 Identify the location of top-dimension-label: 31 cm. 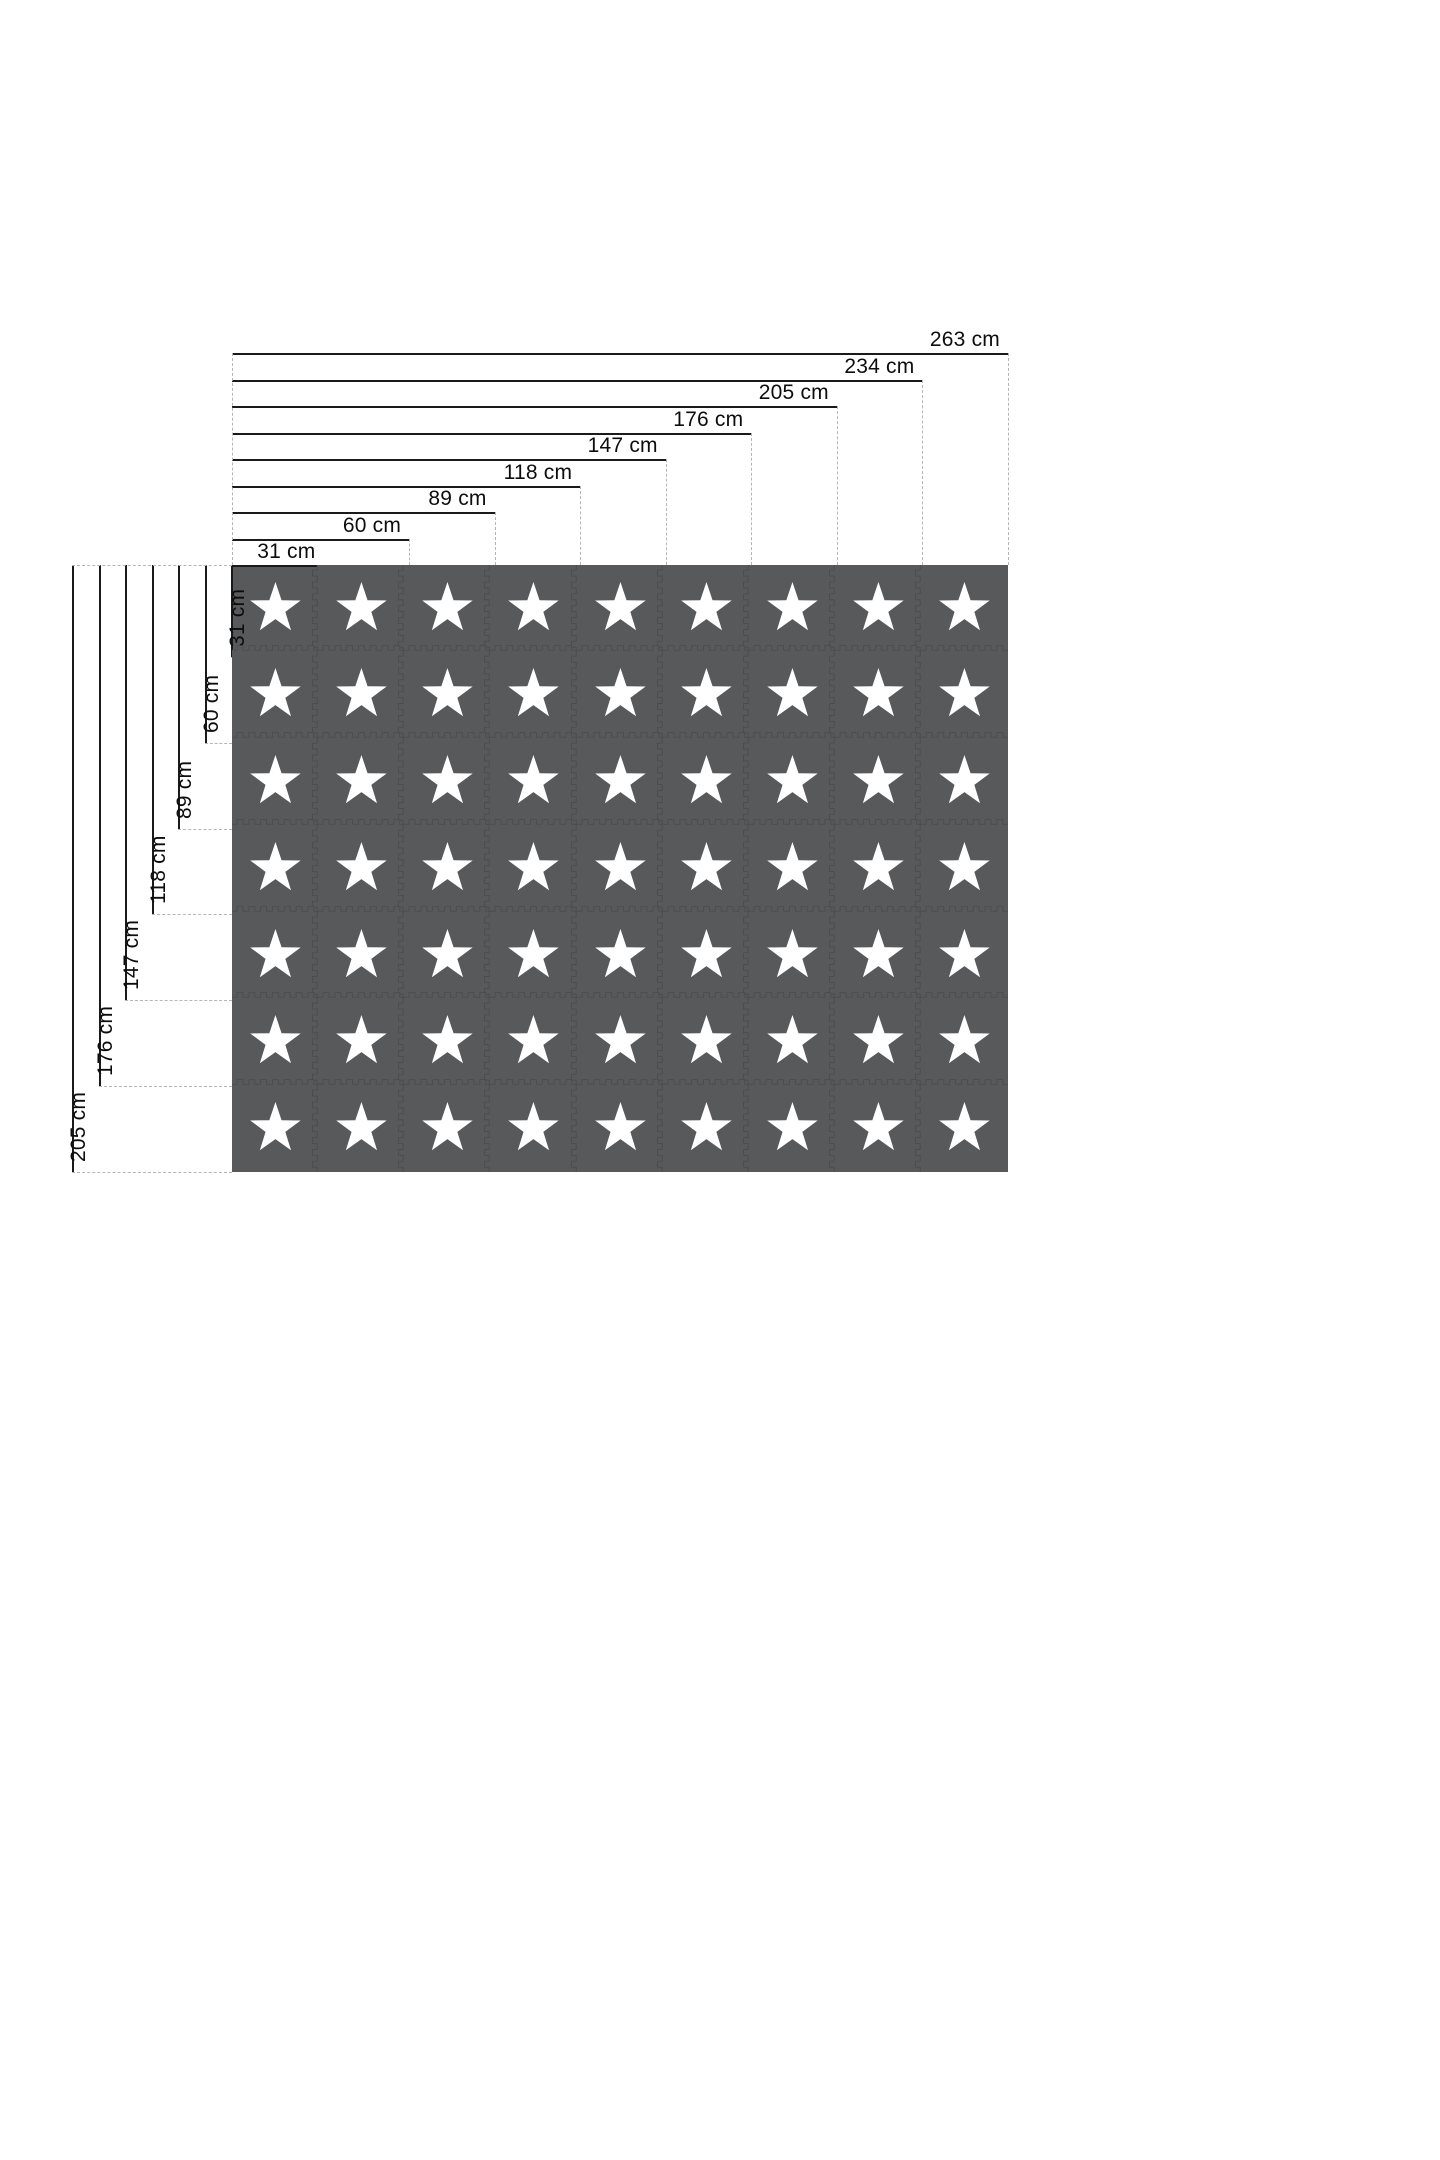
(286, 551).